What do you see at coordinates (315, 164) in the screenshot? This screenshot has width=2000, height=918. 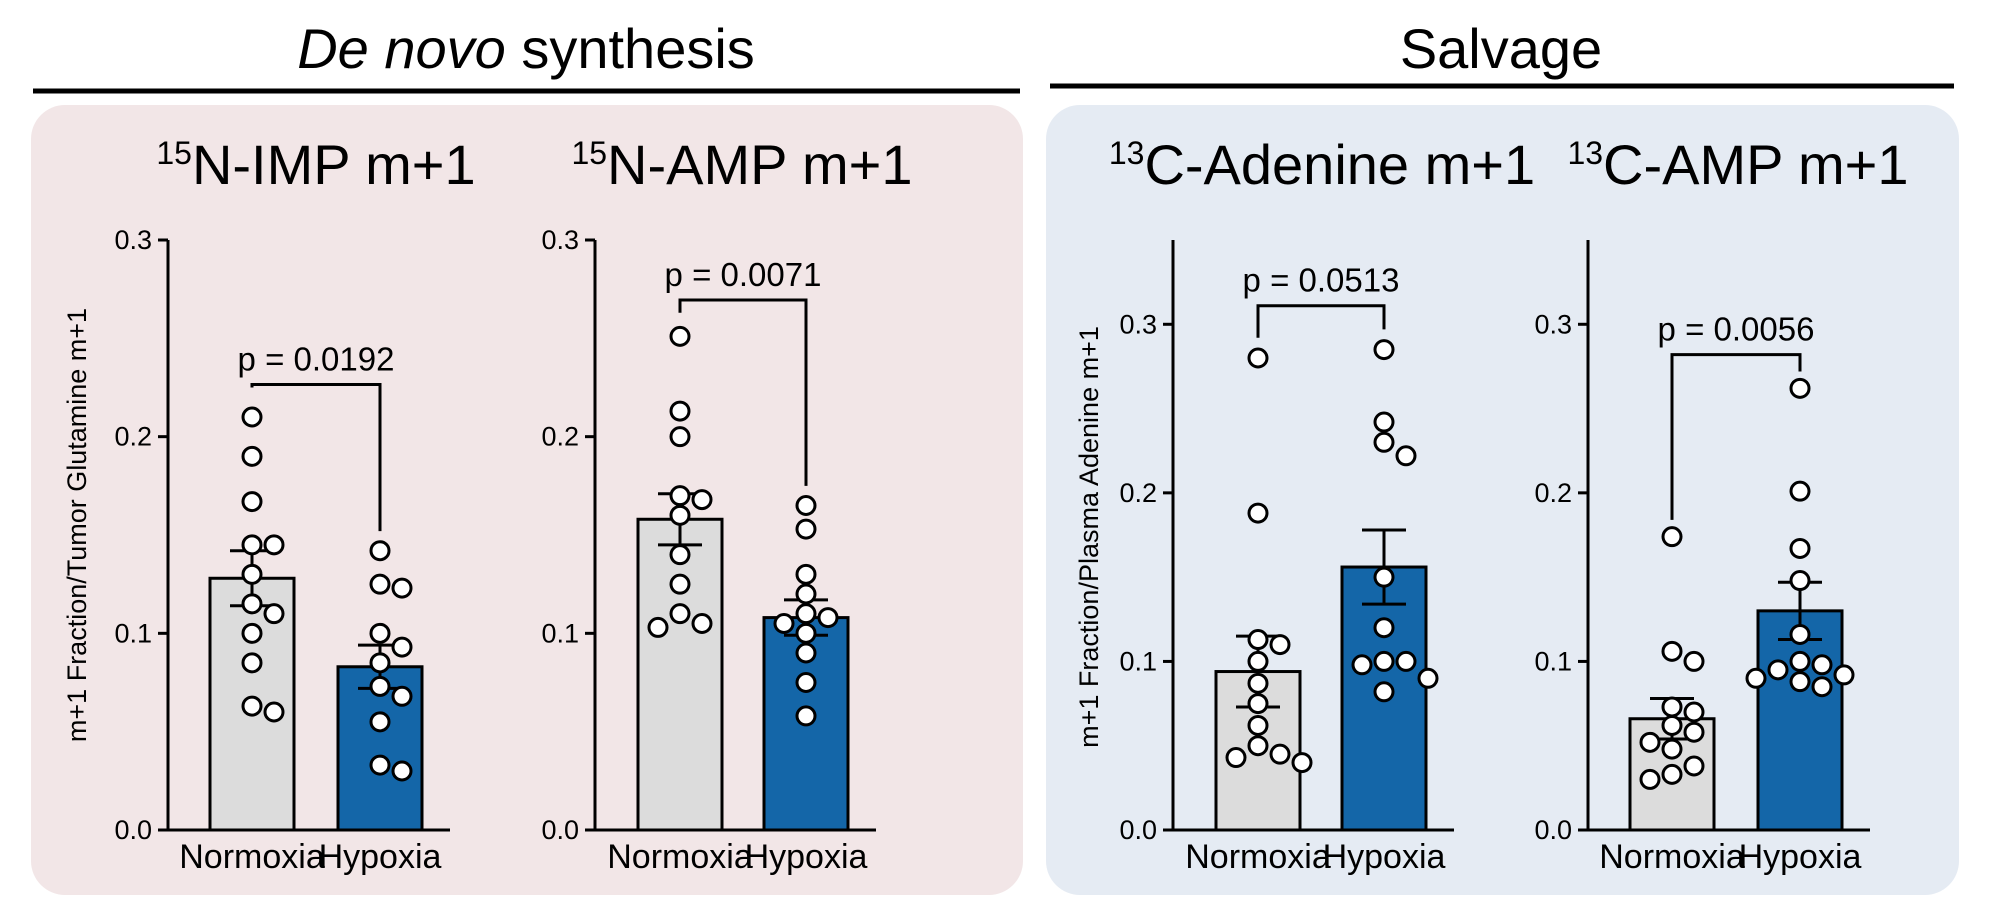 I see `chart-title-imp: 15N-IMP m+1` at bounding box center [315, 164].